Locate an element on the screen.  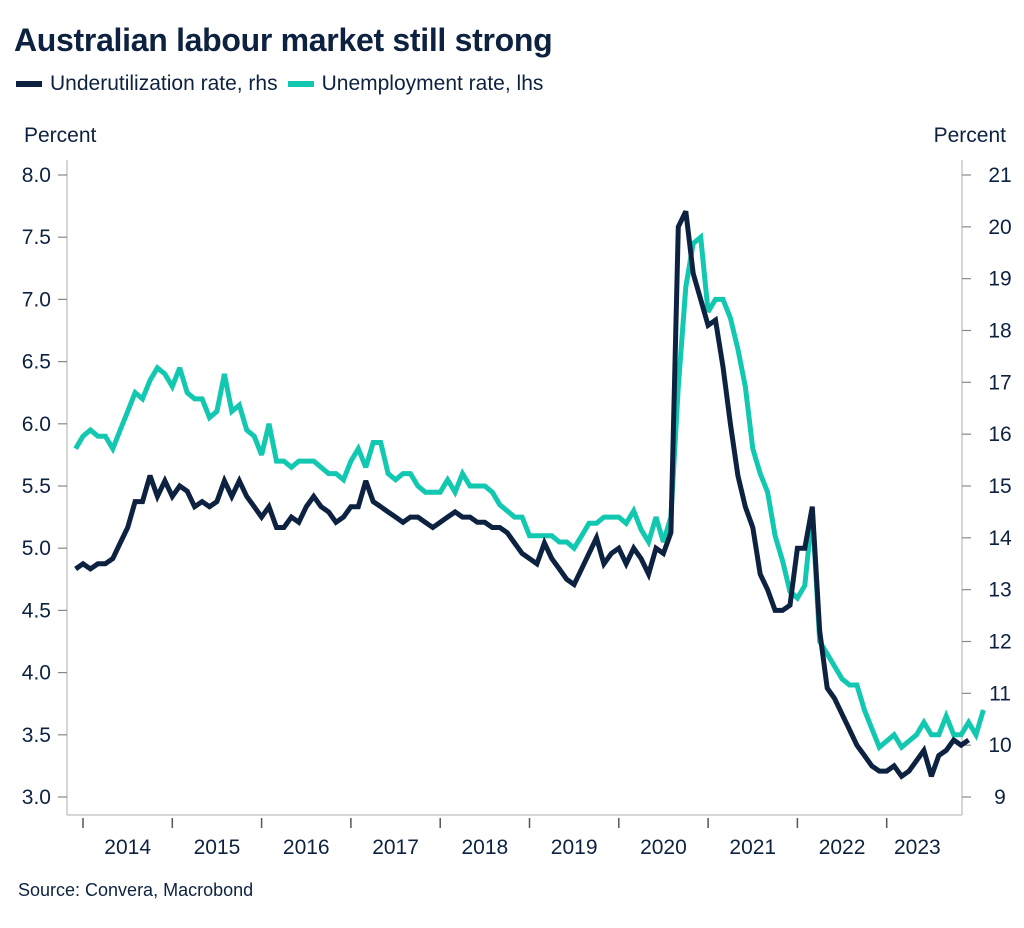
left-tick-label: 4.0 is located at coordinates (36, 673).